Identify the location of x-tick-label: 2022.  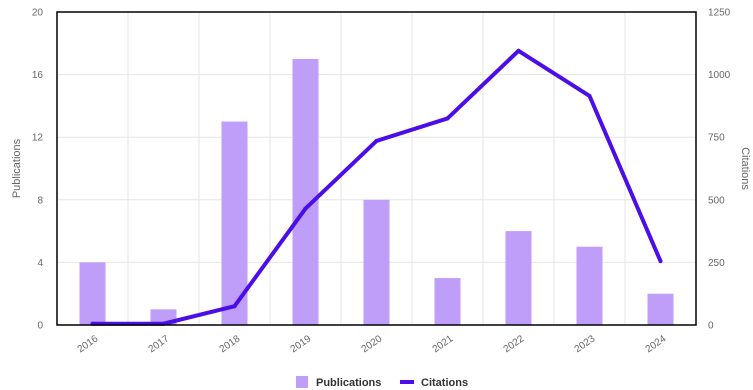
(514, 344).